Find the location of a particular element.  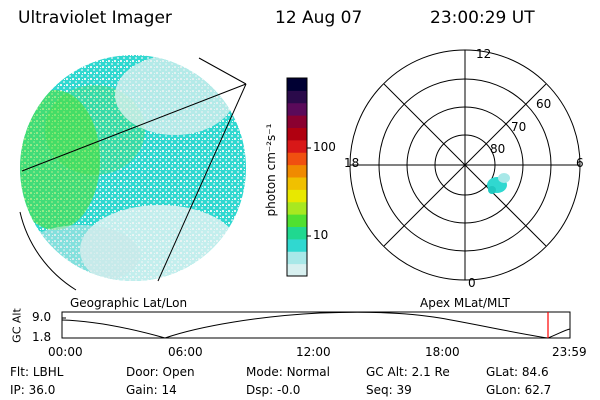

altitude-xtick-1800: 18:00 is located at coordinates (442, 352).